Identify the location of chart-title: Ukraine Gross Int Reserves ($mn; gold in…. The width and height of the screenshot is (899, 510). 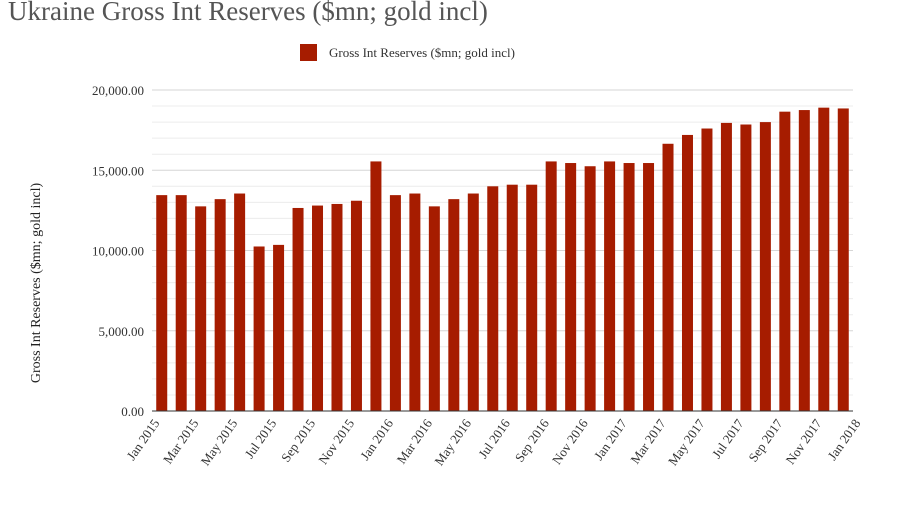
(248, 13).